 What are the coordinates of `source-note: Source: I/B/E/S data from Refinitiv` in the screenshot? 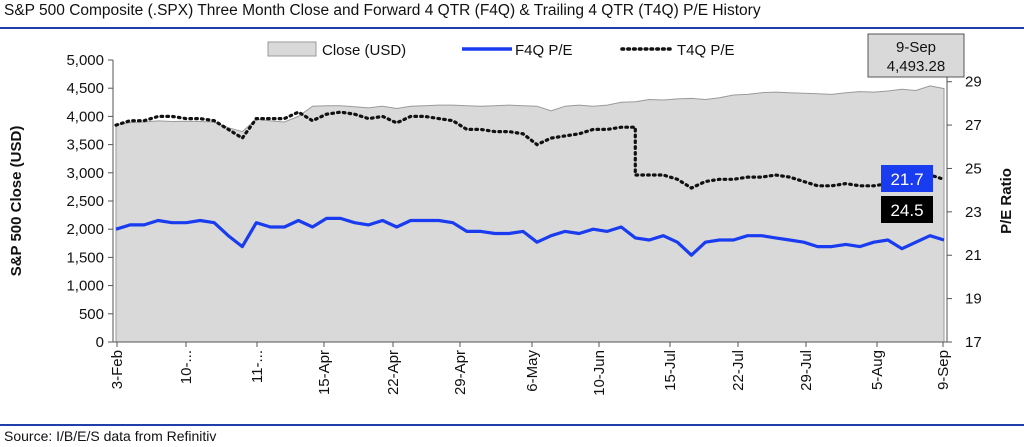 It's located at (110, 436).